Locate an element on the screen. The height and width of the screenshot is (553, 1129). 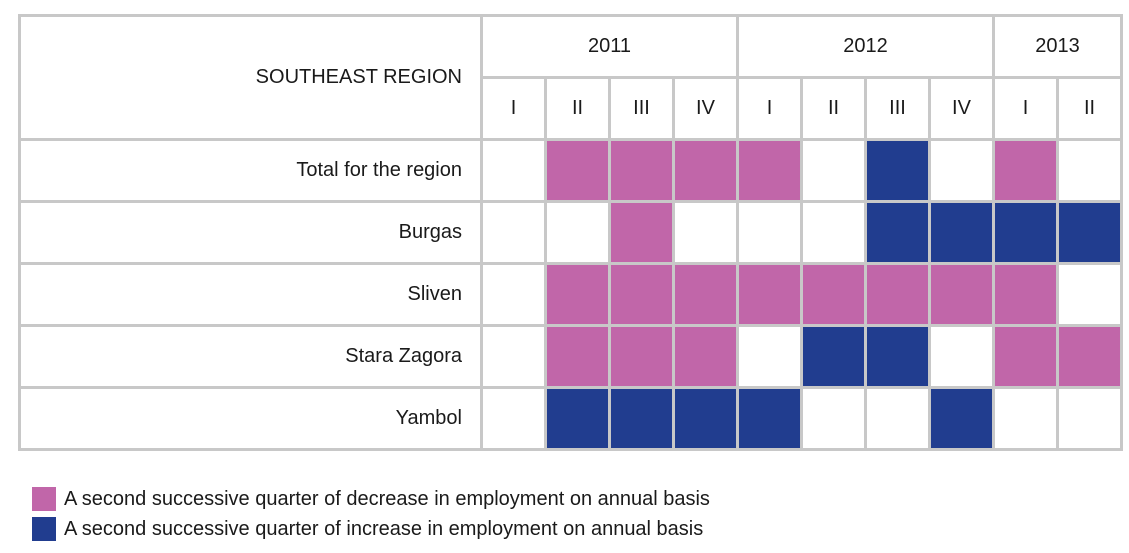
row-label: Stara Zagora is located at coordinates (250, 356).